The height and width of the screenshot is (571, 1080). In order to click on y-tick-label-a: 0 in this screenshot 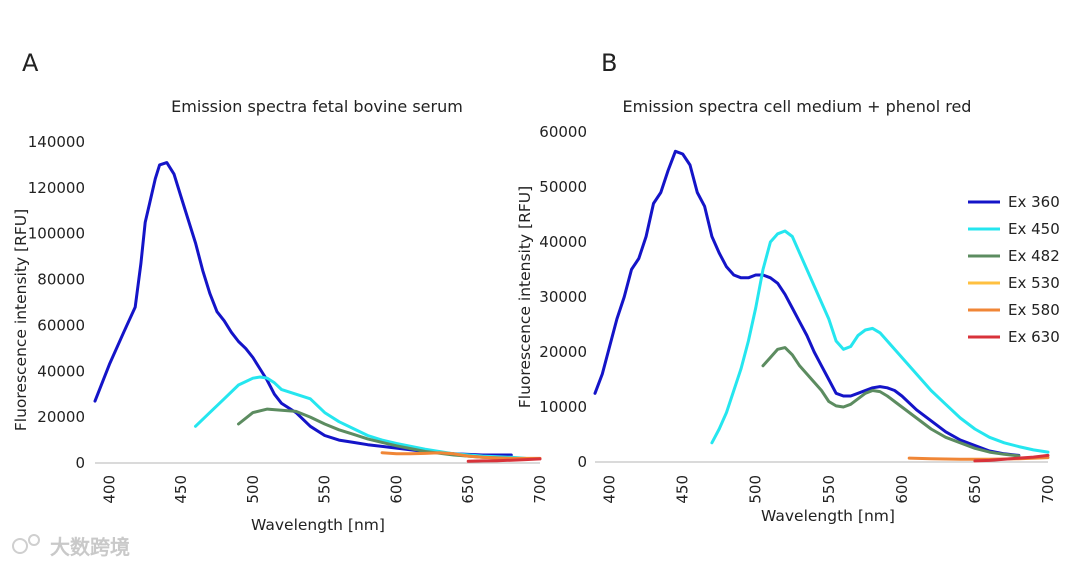, I will do `click(80, 463)`.